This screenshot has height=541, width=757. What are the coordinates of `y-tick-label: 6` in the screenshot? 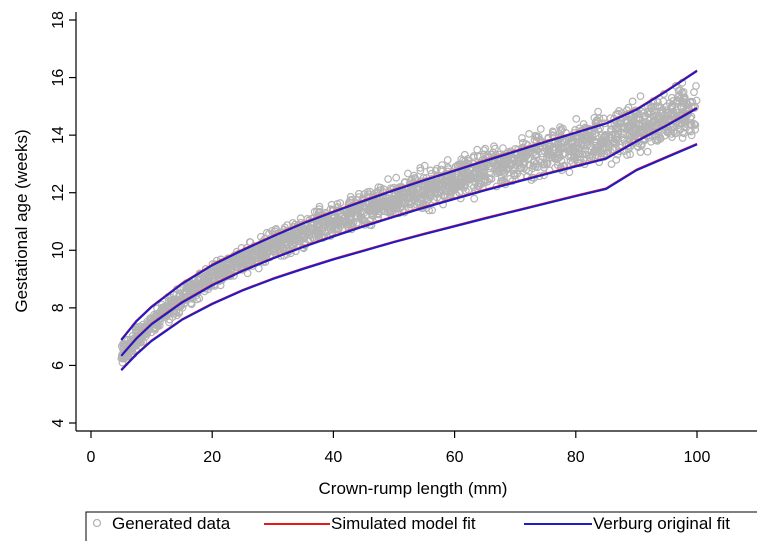 It's located at (58, 365).